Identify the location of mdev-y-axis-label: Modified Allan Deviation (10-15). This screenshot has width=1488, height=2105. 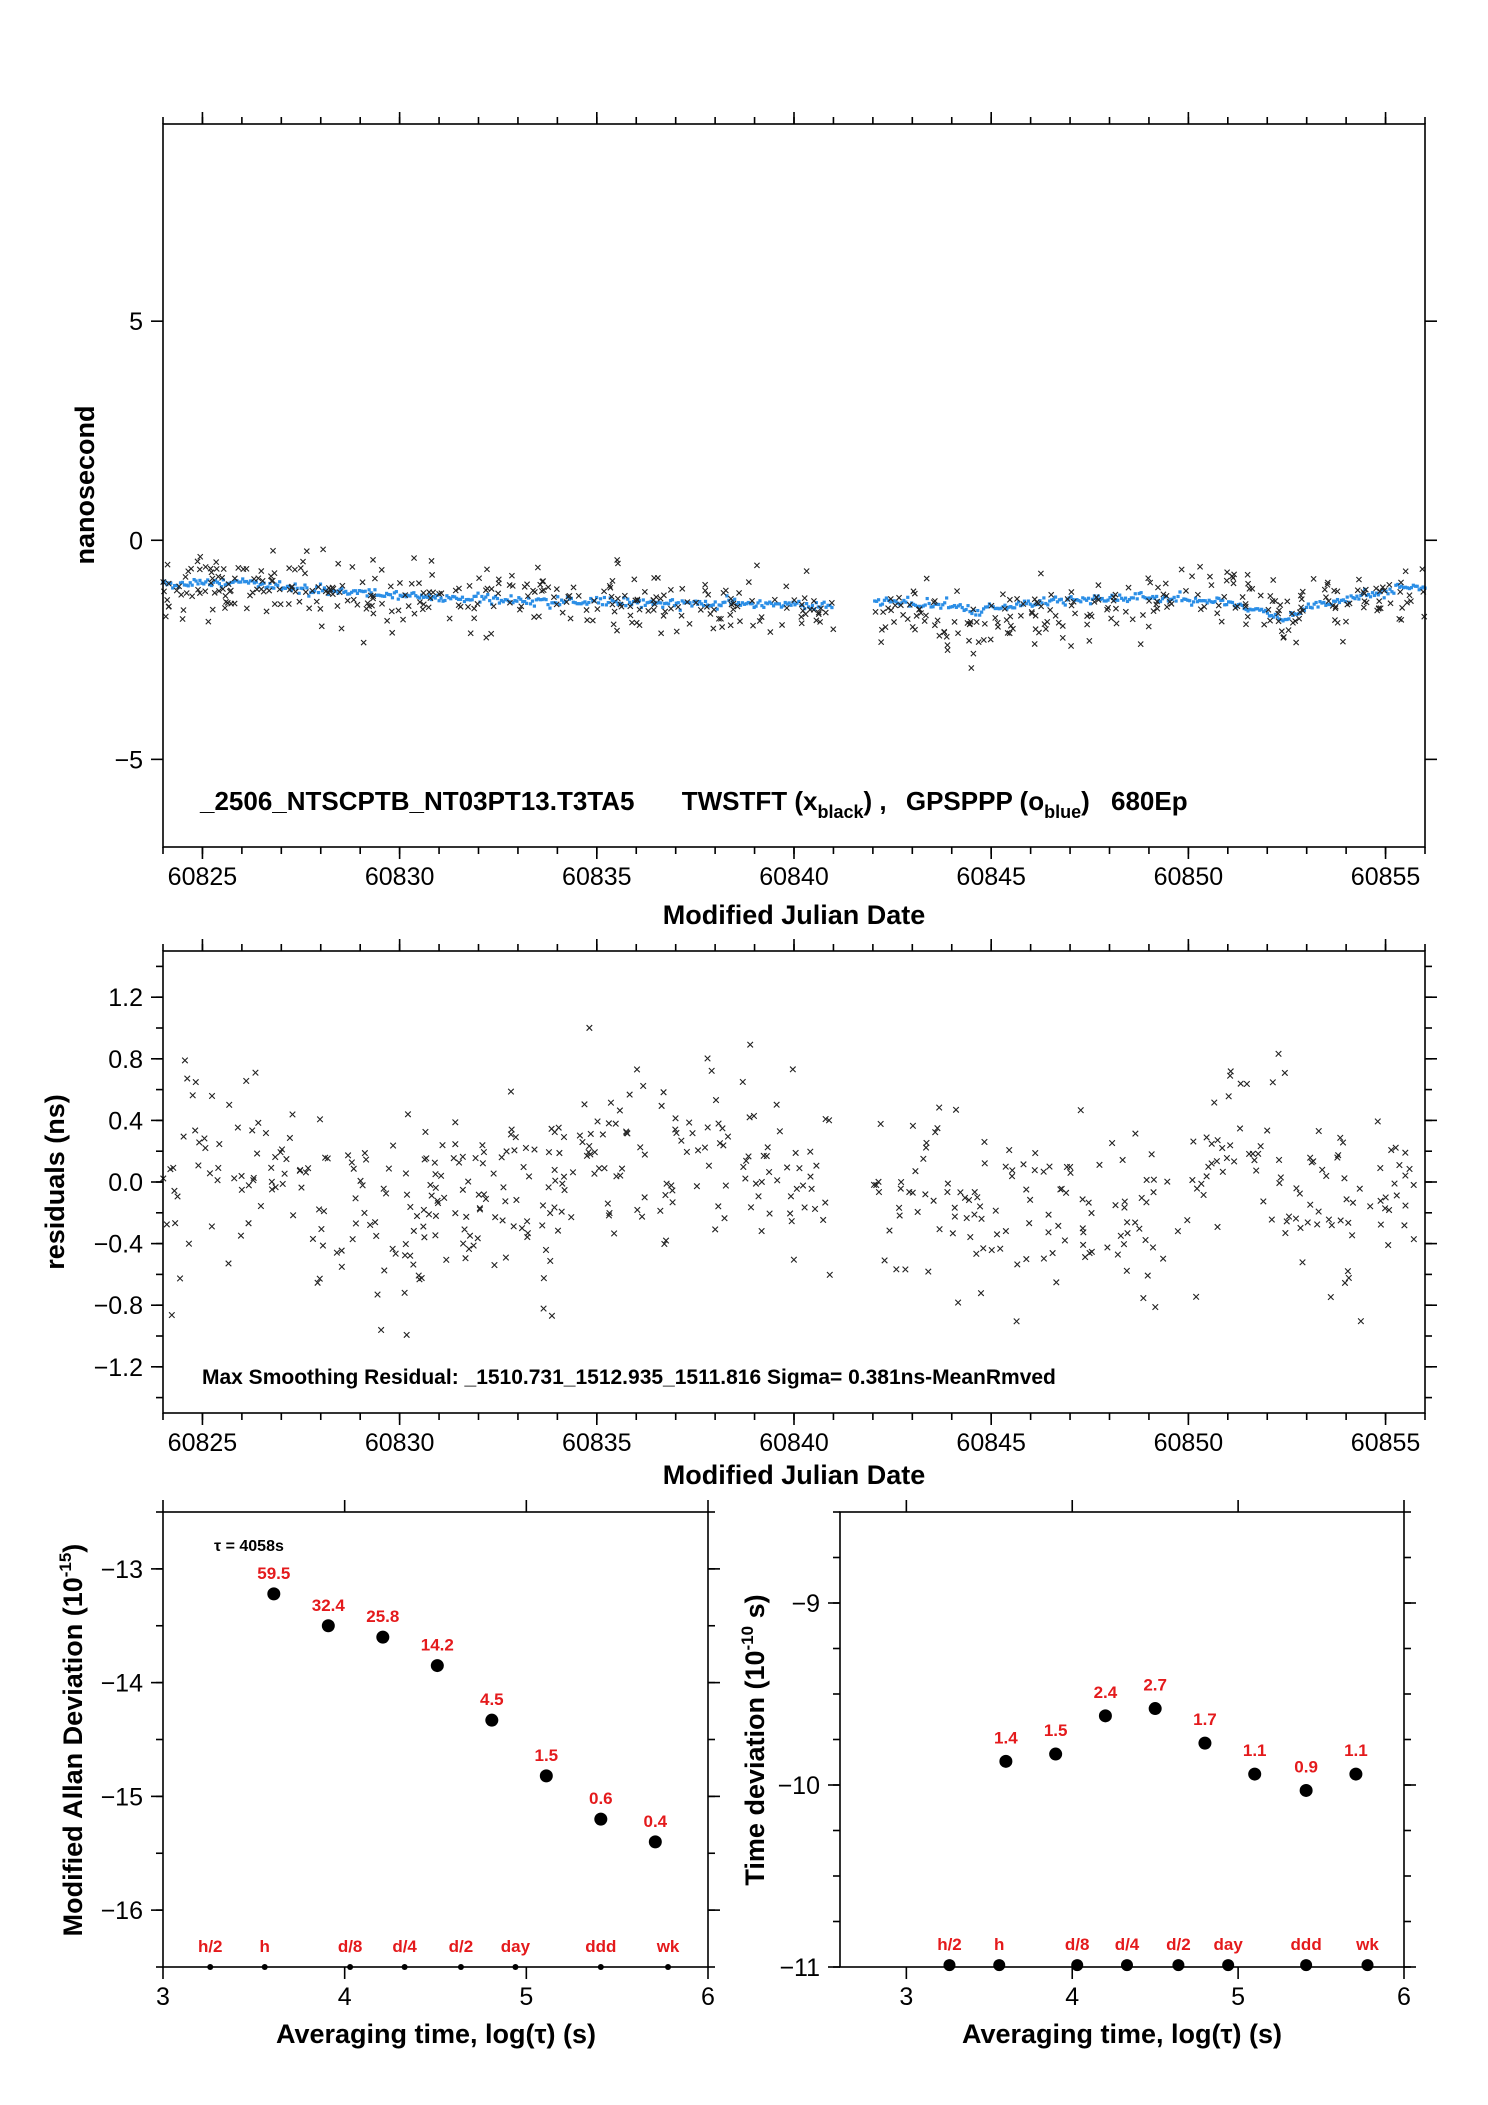
(72, 1740).